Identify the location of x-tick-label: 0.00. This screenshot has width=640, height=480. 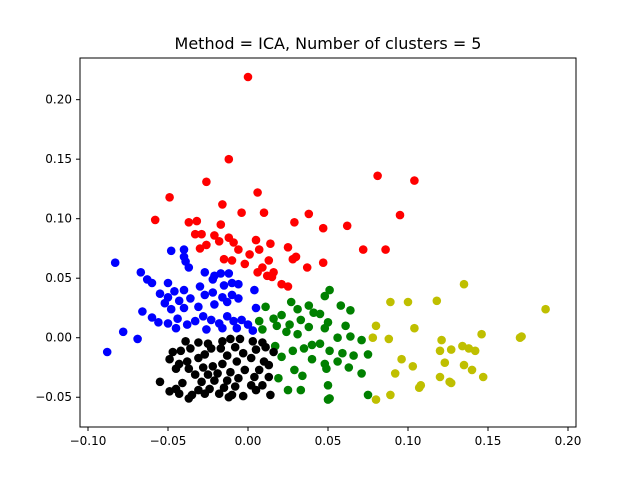
(248, 441).